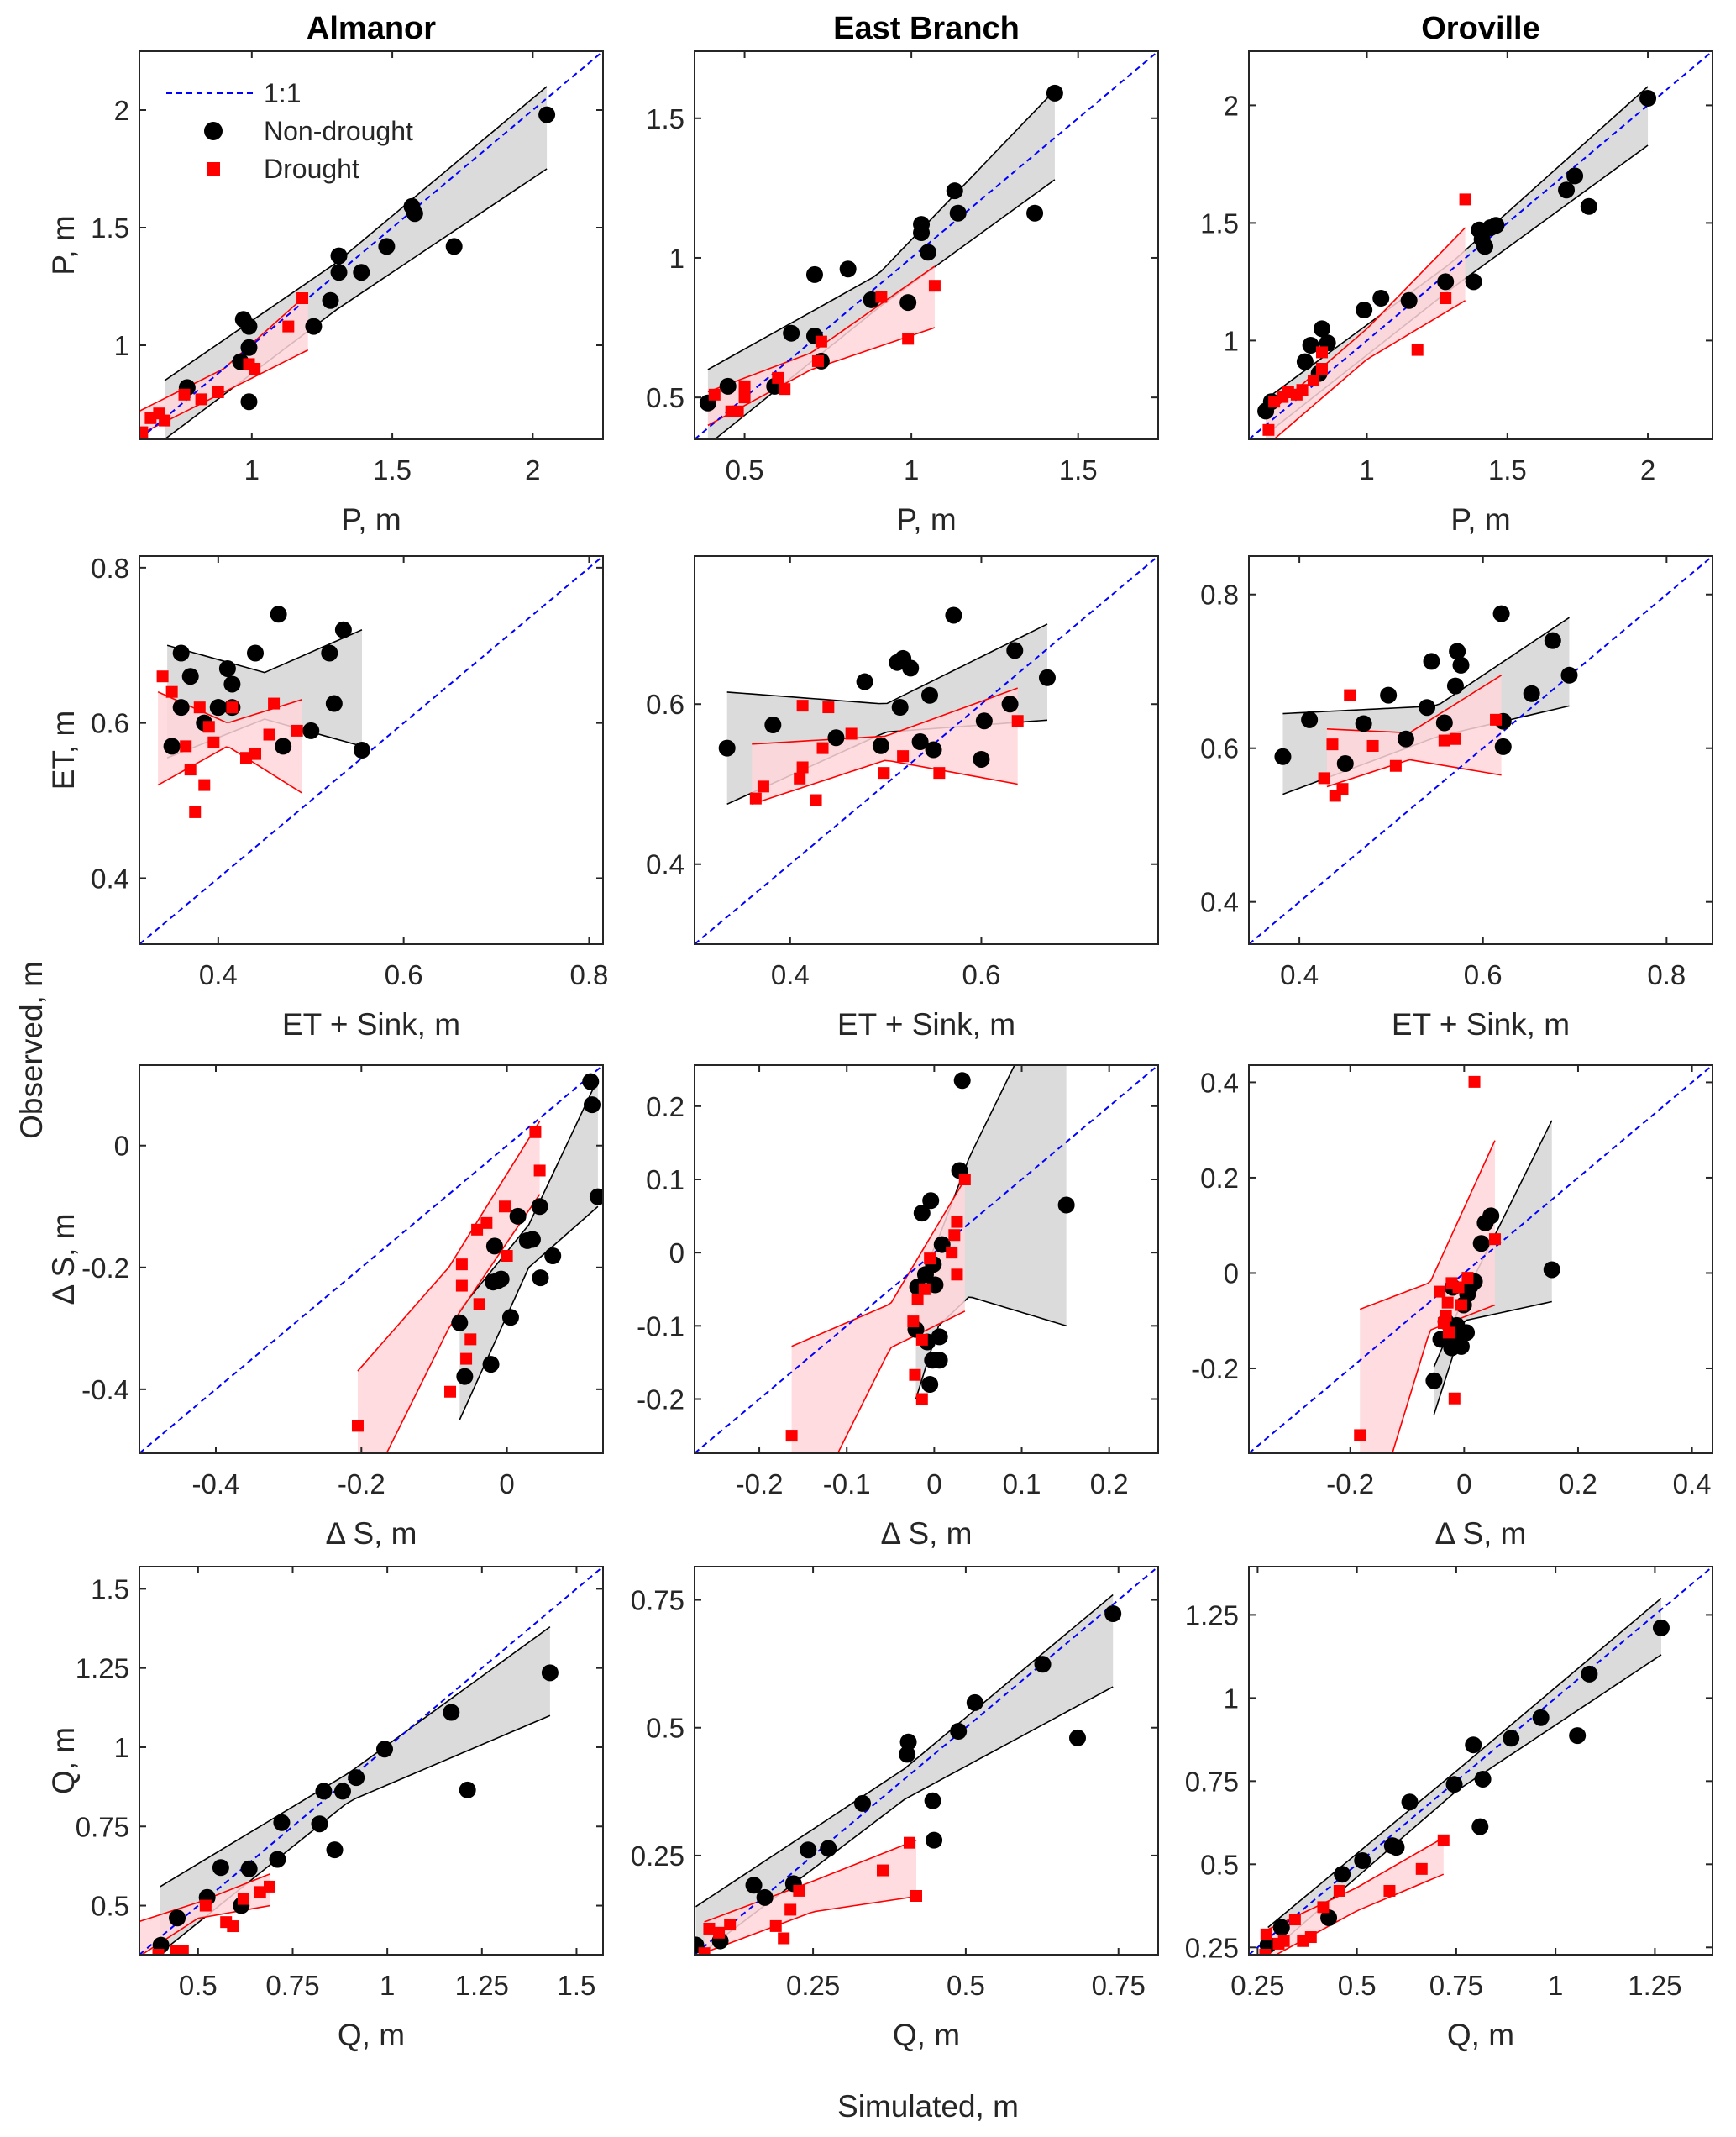  I want to click on x-tick-label: 0.6, so click(404, 974).